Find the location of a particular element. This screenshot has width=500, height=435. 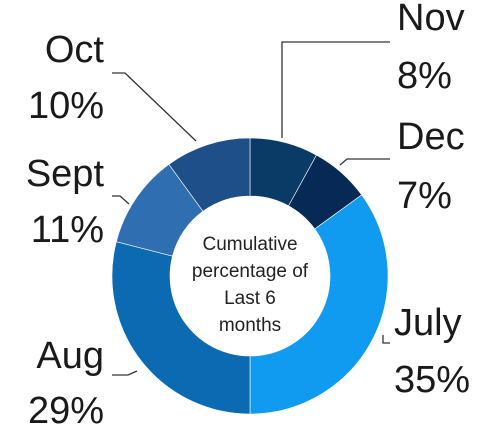

slice-label-dec: Dec is located at coordinates (431, 137).